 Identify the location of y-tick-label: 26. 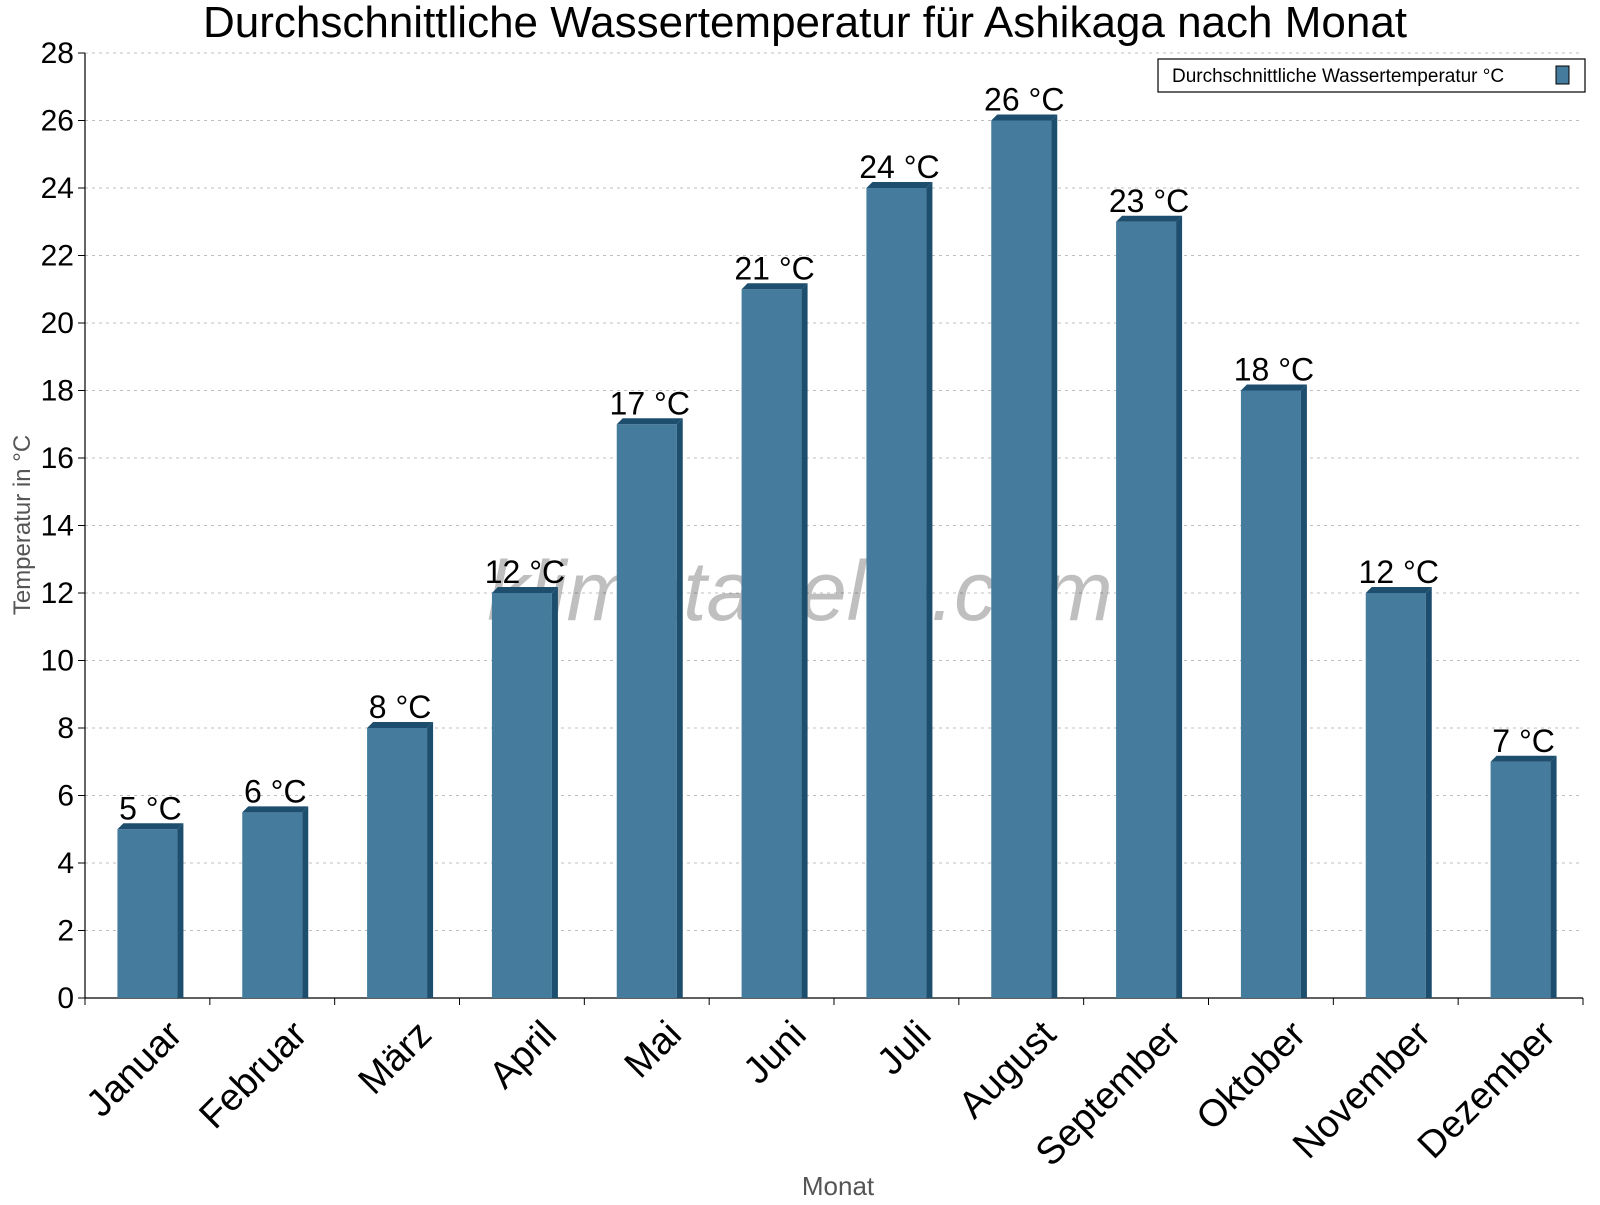
(57, 121).